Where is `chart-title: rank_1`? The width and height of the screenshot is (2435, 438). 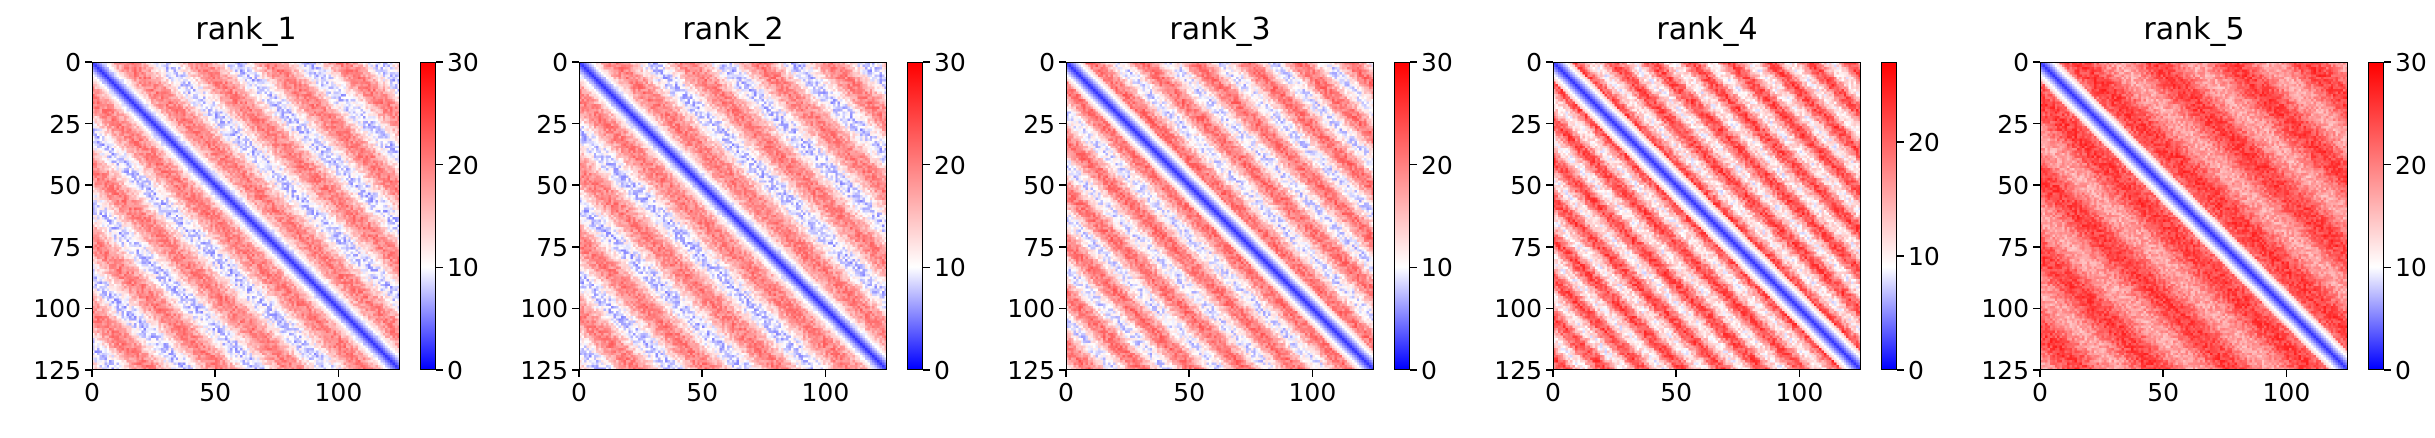 chart-title: rank_1 is located at coordinates (246, 29).